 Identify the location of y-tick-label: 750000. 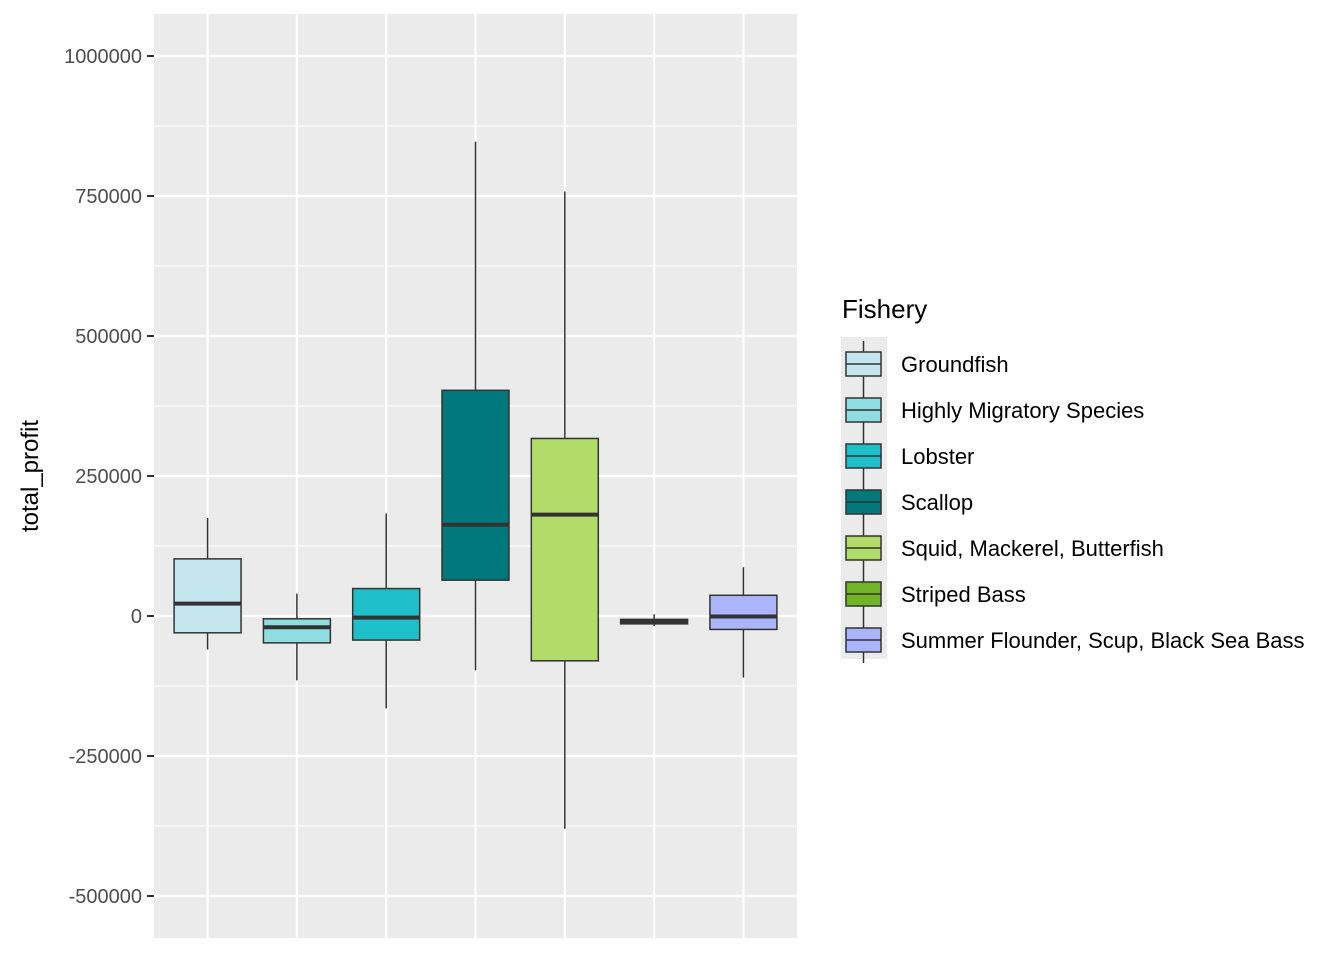
(108, 197).